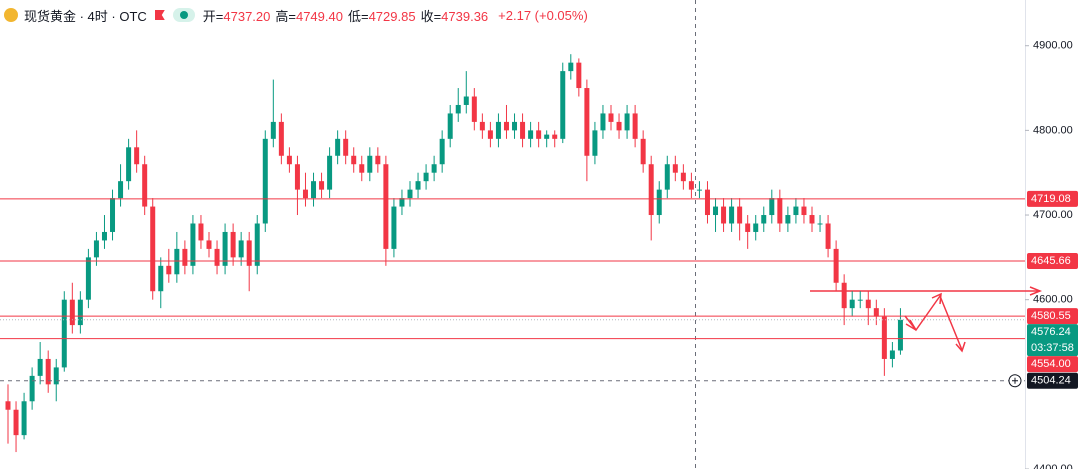 This screenshot has width=1080, height=469. I want to click on y-tick-label: 4400.00, so click(1053, 466).